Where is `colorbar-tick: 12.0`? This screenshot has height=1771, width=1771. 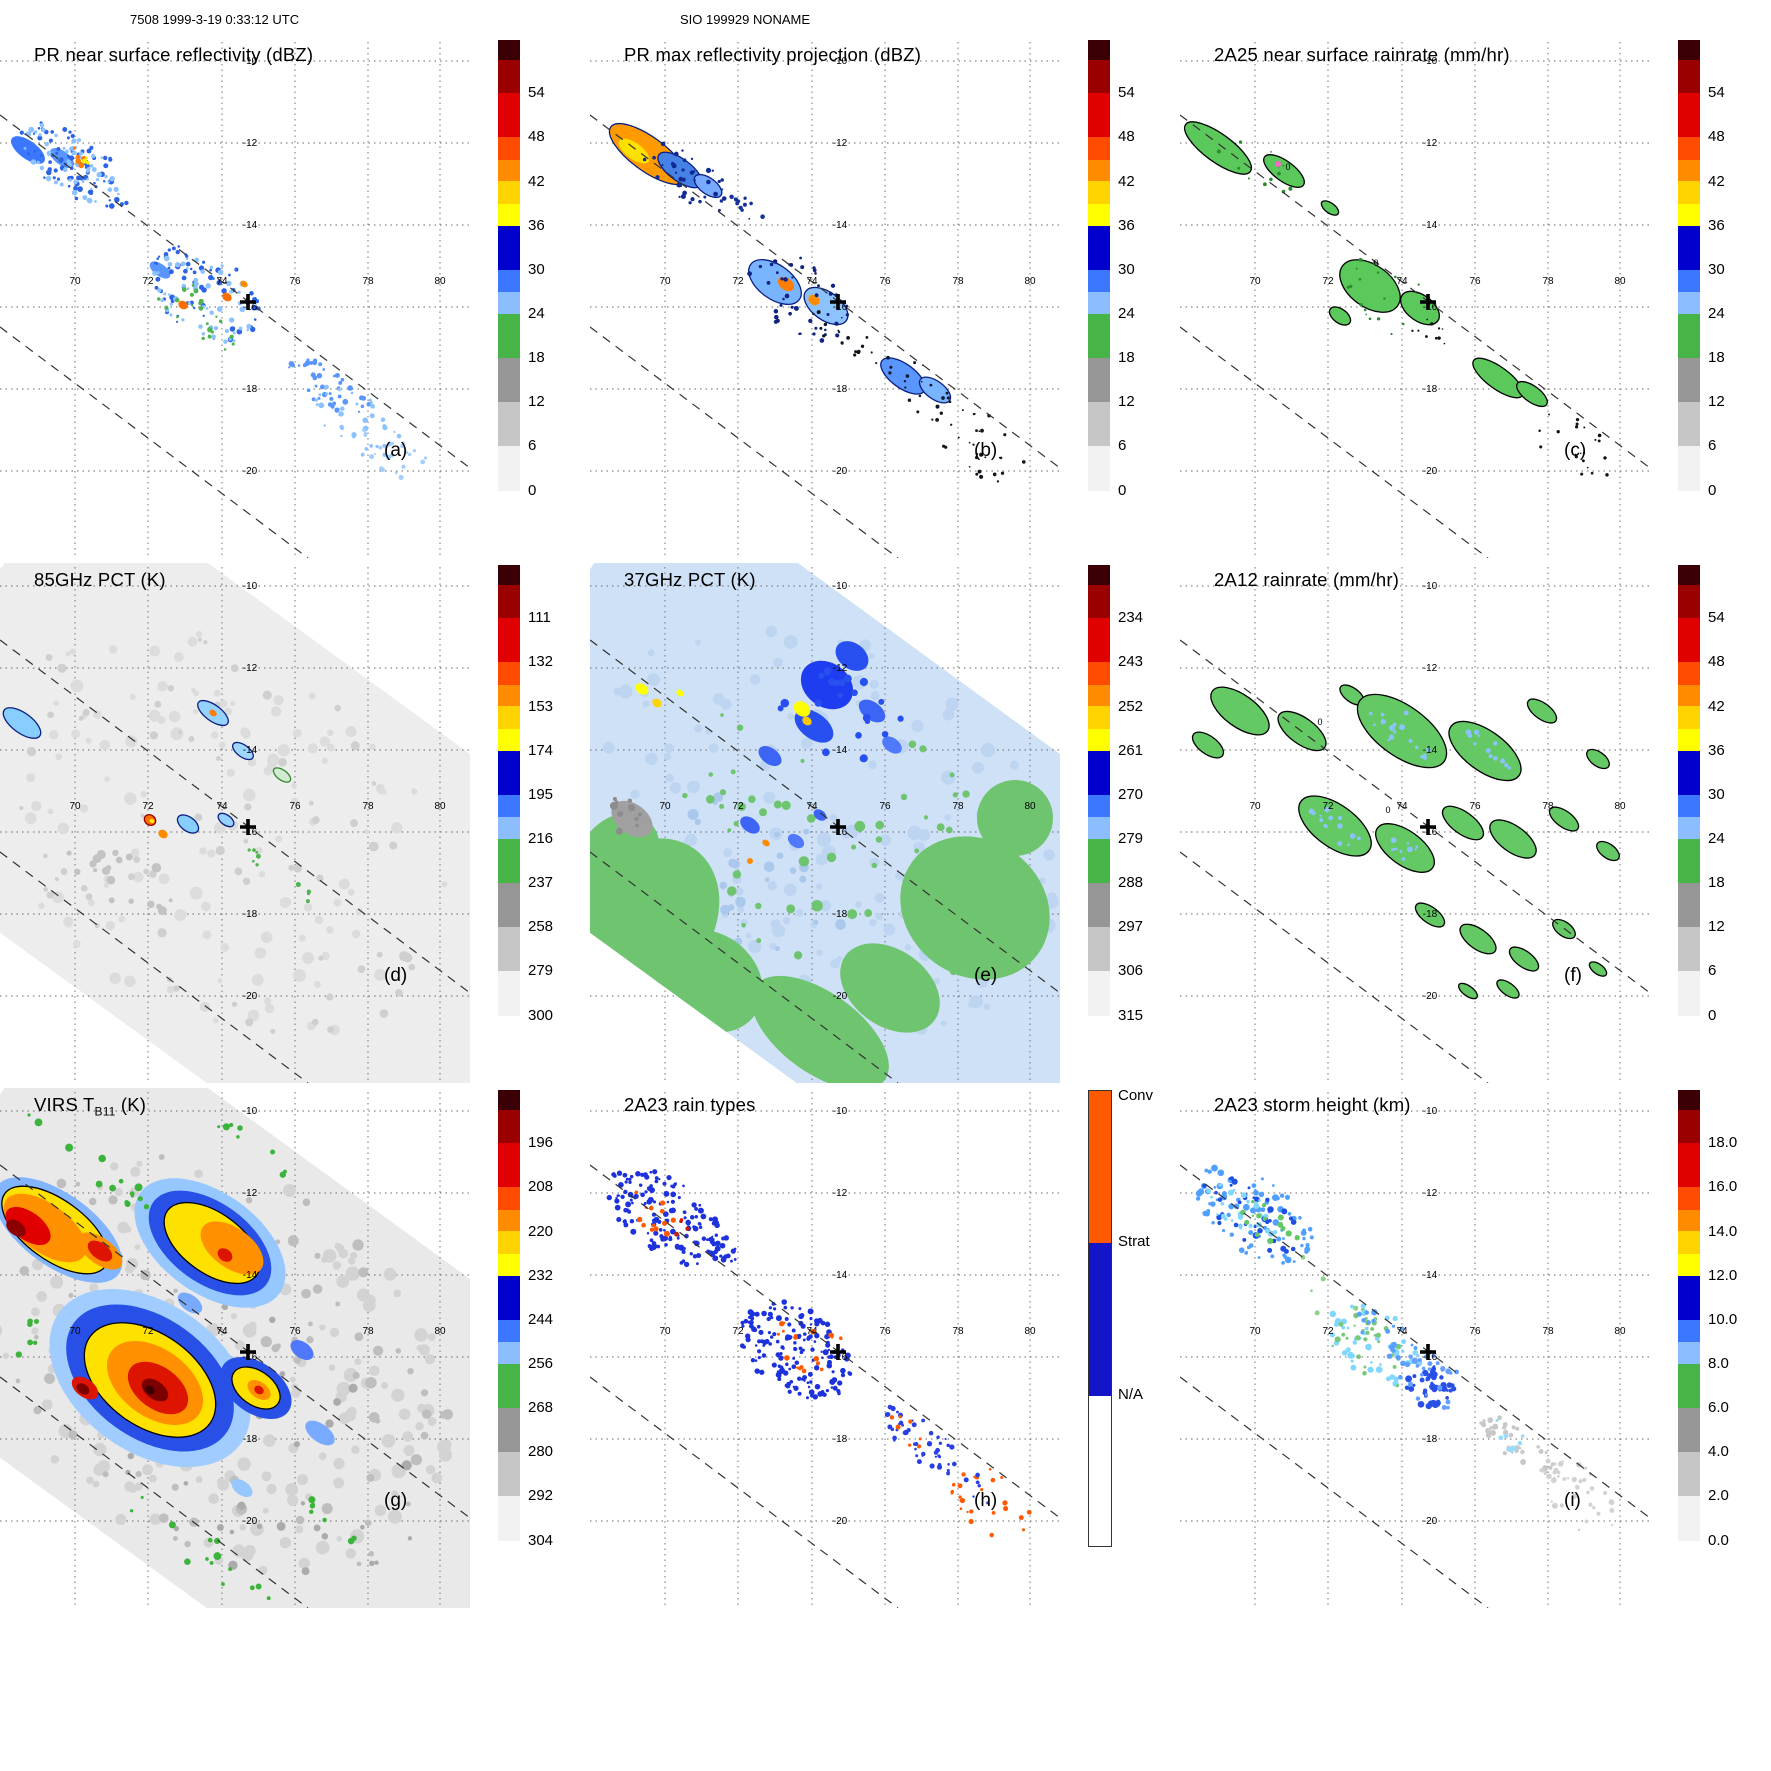
colorbar-tick: 12.0 is located at coordinates (1723, 1275).